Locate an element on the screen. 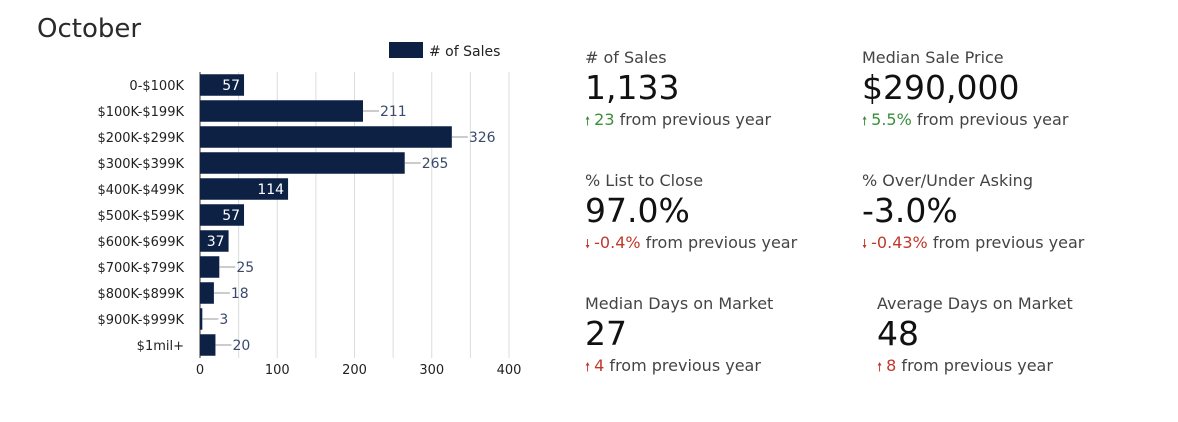 Image resolution: width=1178 pixels, height=422 pixels. stat-label: % Over/Under Asking is located at coordinates (947, 180).